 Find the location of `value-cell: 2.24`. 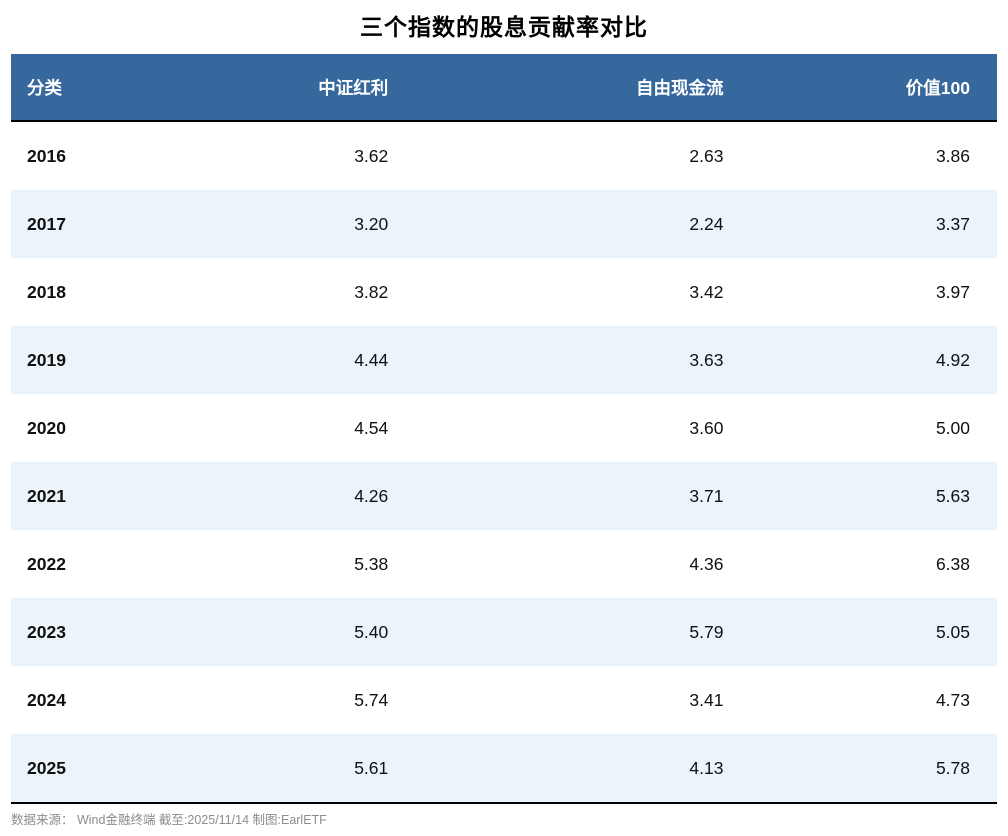

value-cell: 2.24 is located at coordinates (706, 223).